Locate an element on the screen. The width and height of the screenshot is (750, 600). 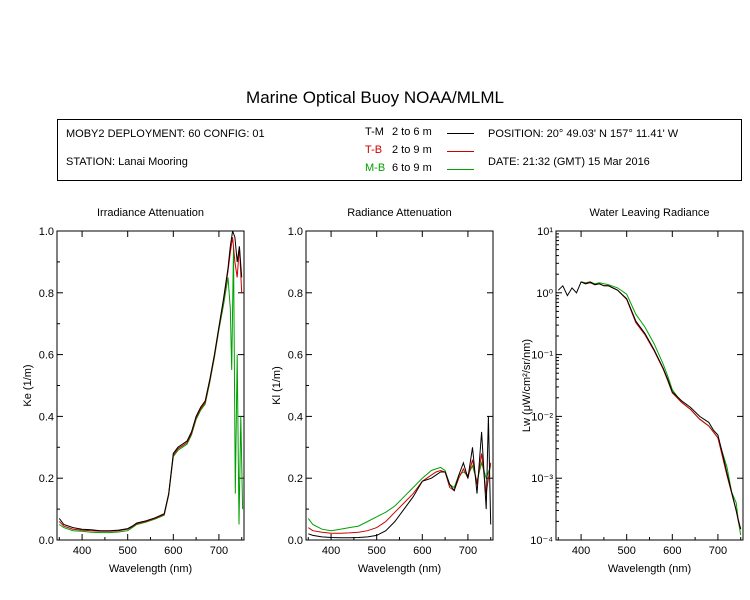
legend-range-mb: 6 to 9 m is located at coordinates (412, 168).